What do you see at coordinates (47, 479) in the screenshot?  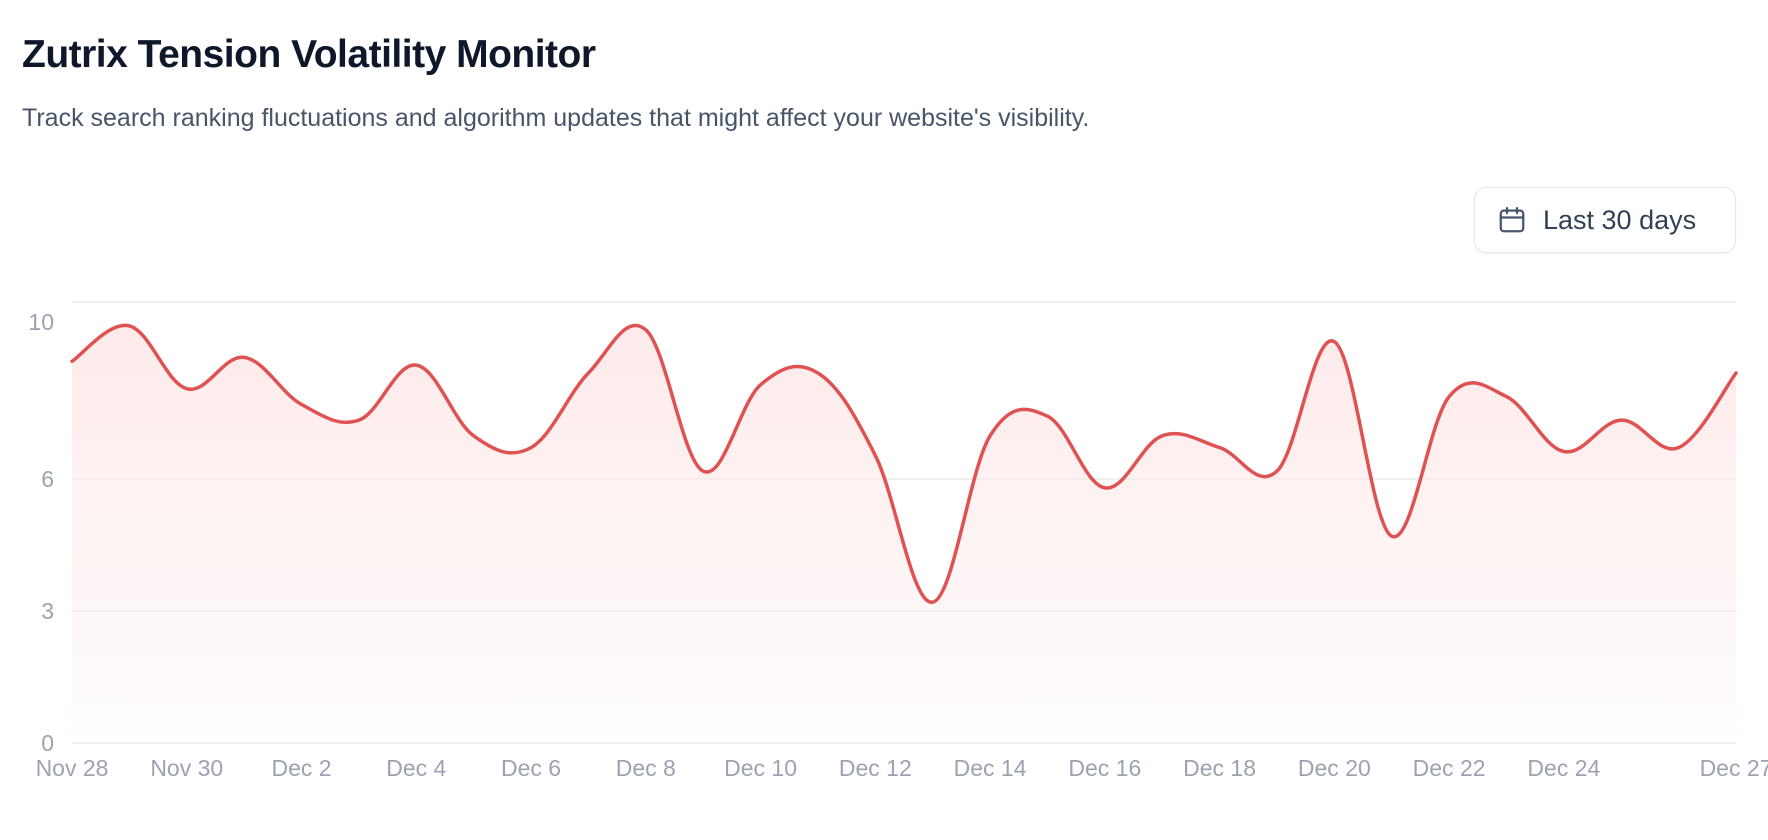 I see `y-tick-label: 6` at bounding box center [47, 479].